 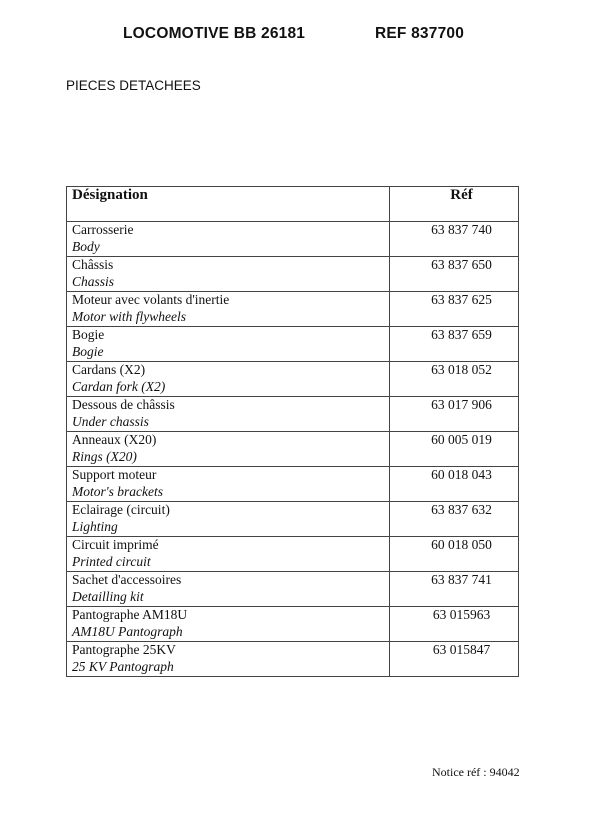 I want to click on designation-fr: Châssis, so click(x=93, y=264).